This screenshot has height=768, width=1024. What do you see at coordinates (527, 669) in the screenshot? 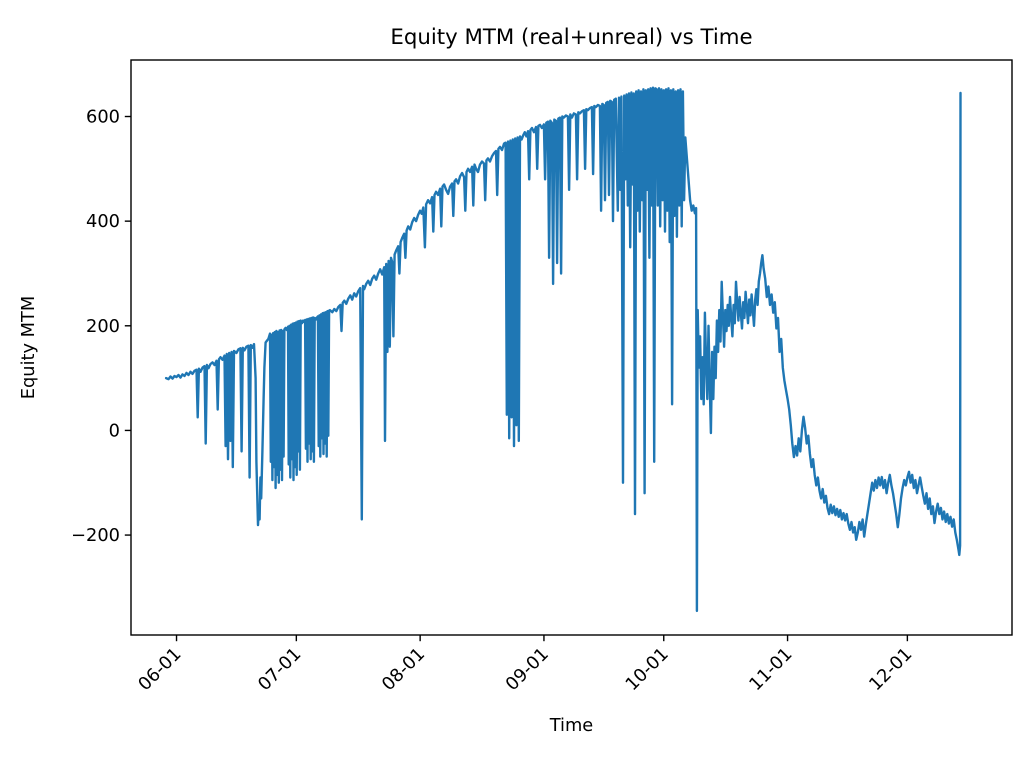
I see `x-tick-label: 09-01` at bounding box center [527, 669].